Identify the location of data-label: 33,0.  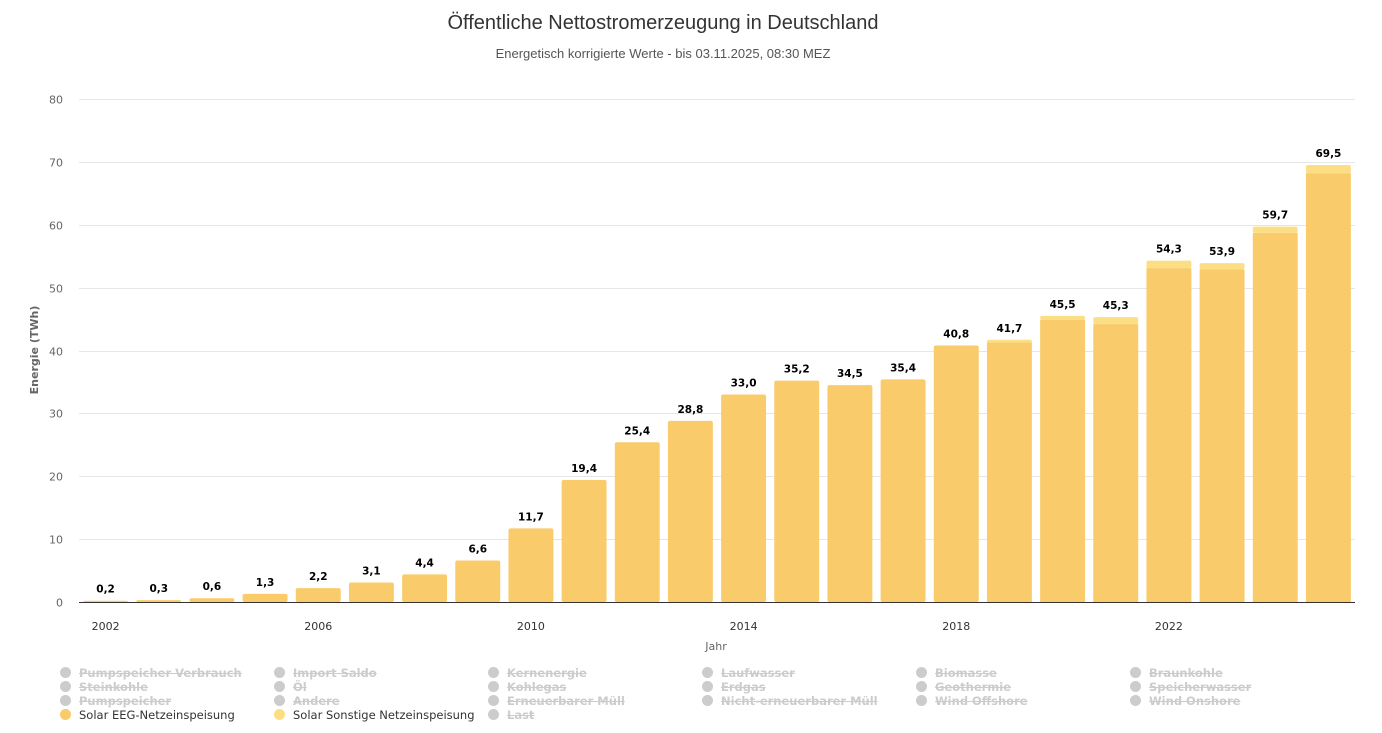
(744, 384).